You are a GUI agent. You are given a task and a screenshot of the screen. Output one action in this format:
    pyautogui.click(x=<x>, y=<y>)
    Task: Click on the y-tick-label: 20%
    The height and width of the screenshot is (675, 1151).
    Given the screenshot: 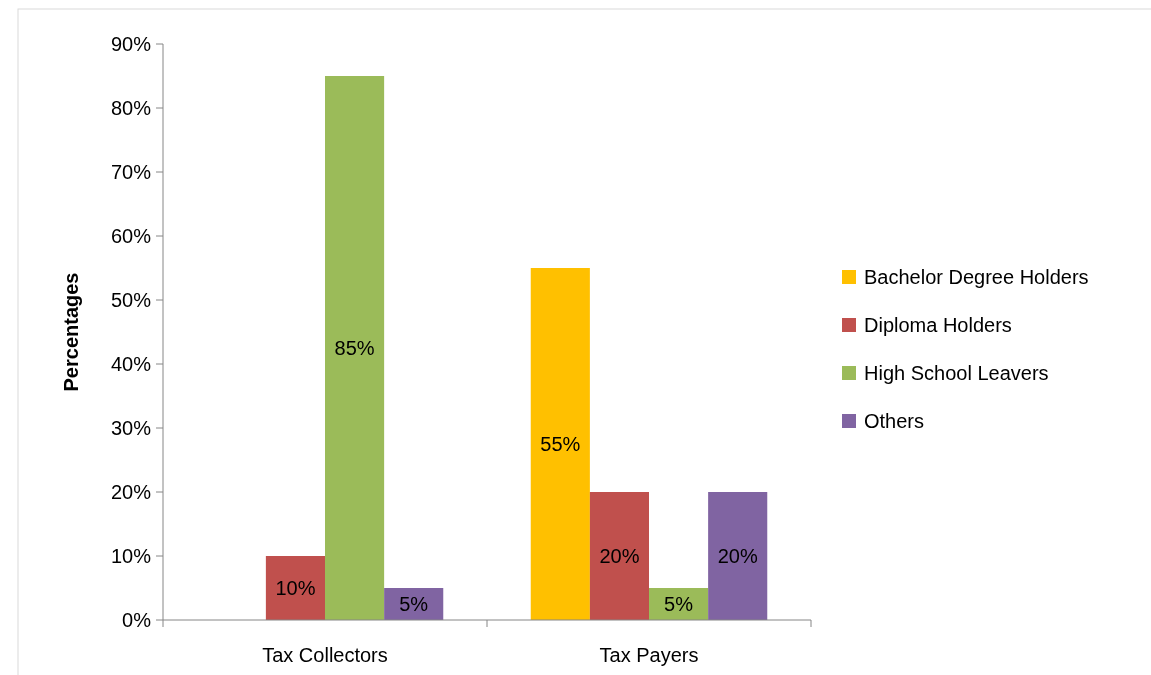 What is the action you would take?
    pyautogui.click(x=131, y=492)
    